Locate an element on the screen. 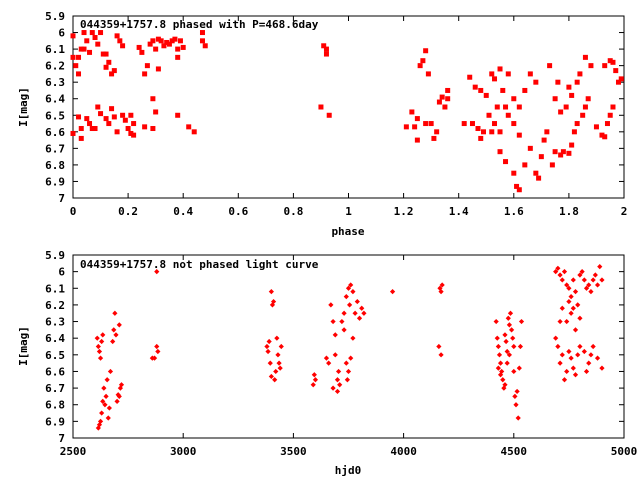 This screenshot has width=640, height=480. y-tick-label: 6.4 is located at coordinates (55, 99).